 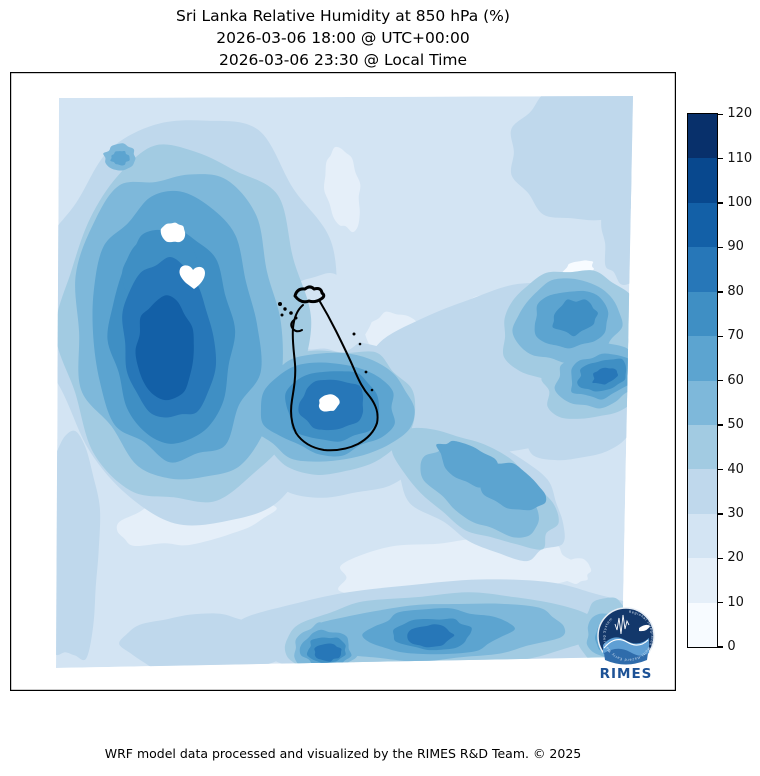 I want to click on colorbar-tick-label: 120, so click(x=740, y=114).